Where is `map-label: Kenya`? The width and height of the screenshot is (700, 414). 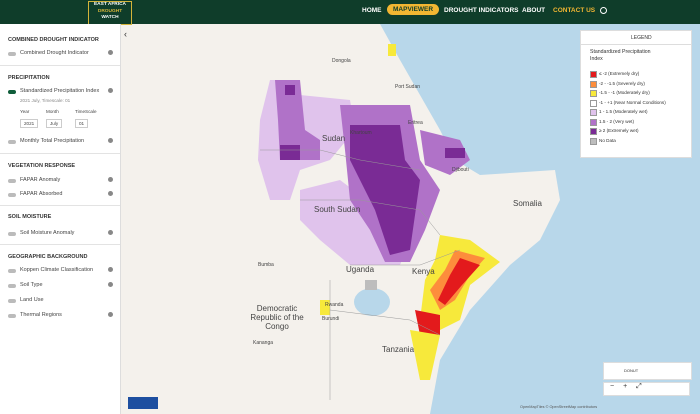
map-label: Kenya is located at coordinates (423, 271).